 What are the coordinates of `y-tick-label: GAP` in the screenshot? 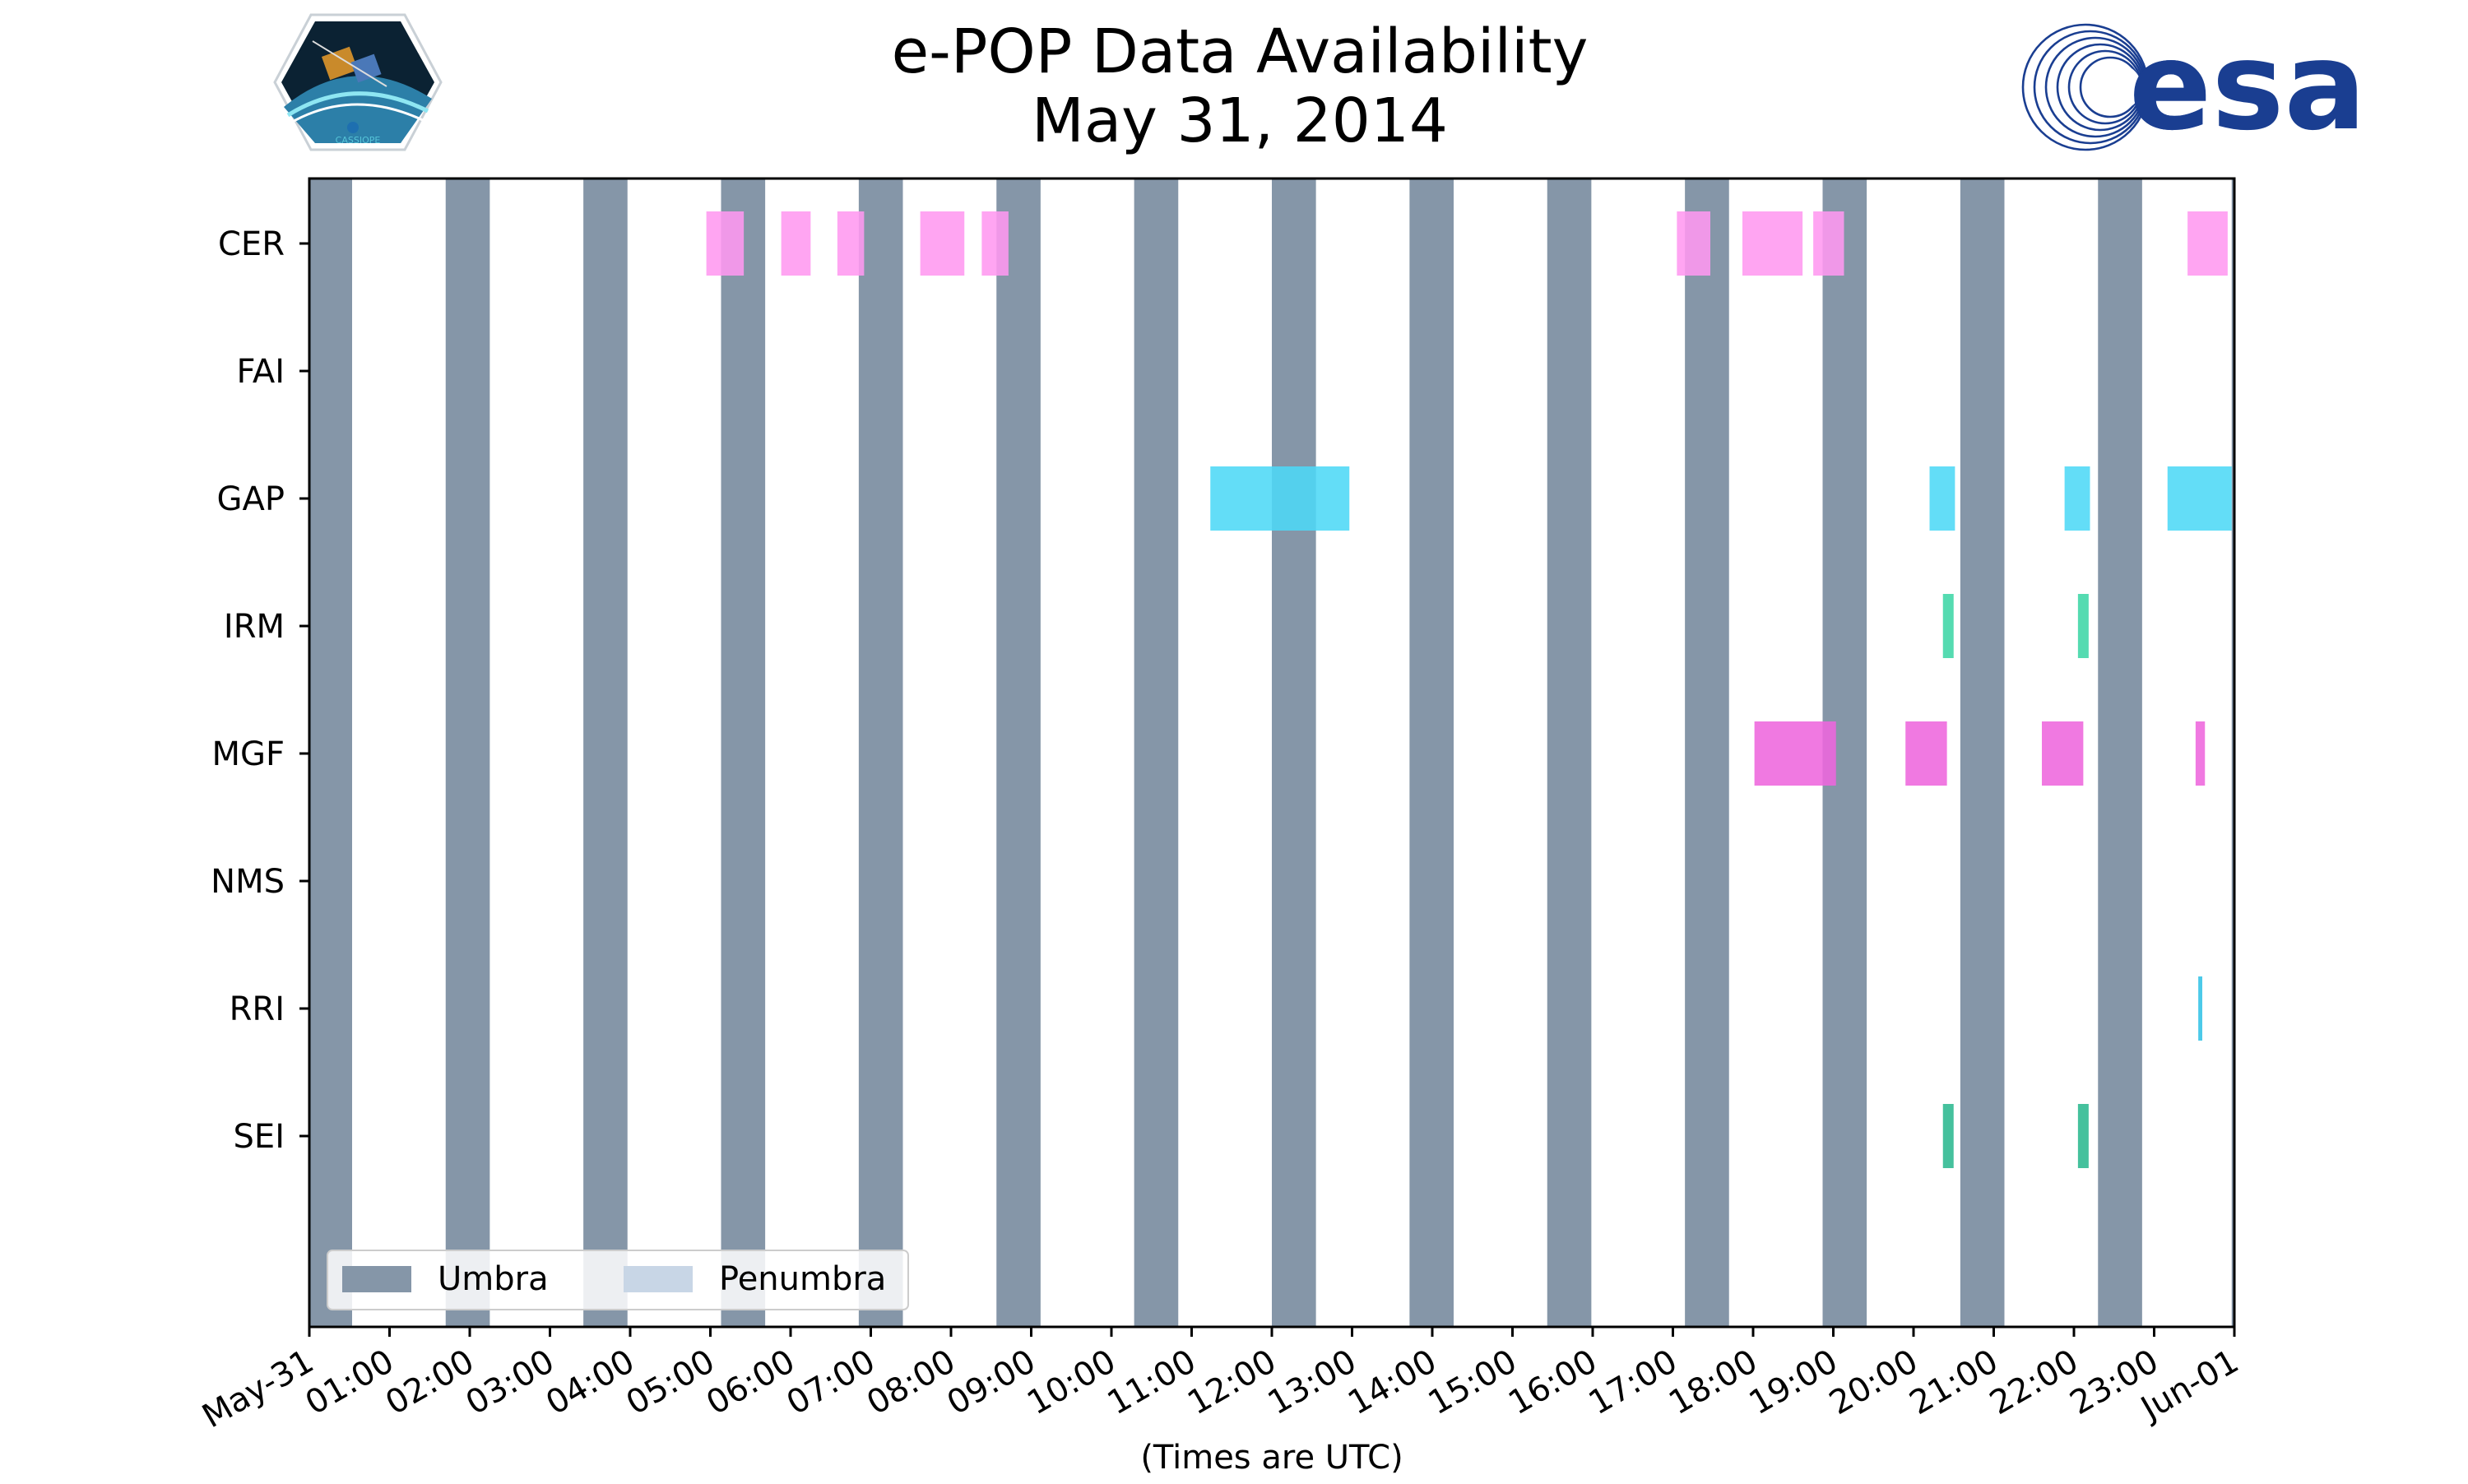 It's located at (251, 499).